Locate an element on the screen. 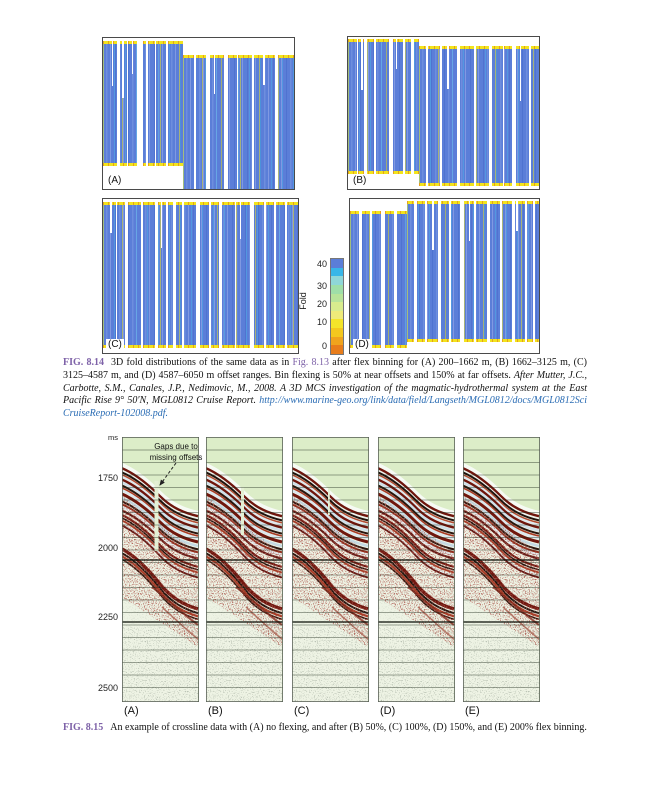  time-tick-label: 2500 is located at coordinates (107, 688).